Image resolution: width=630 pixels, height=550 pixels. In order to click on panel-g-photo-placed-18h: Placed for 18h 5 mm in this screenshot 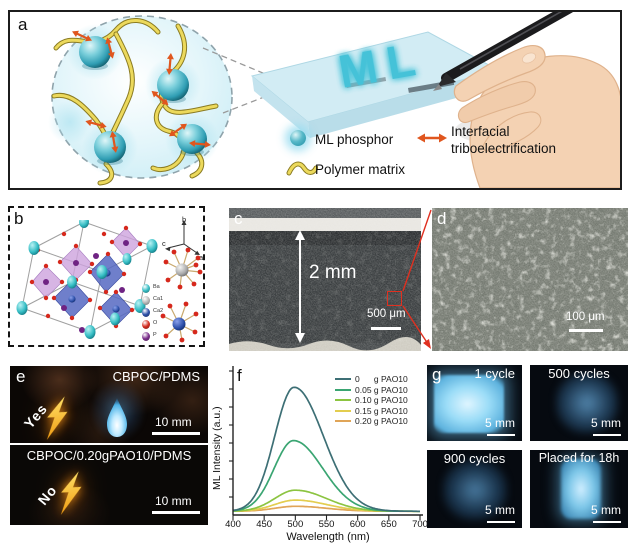, I will do `click(579, 489)`.